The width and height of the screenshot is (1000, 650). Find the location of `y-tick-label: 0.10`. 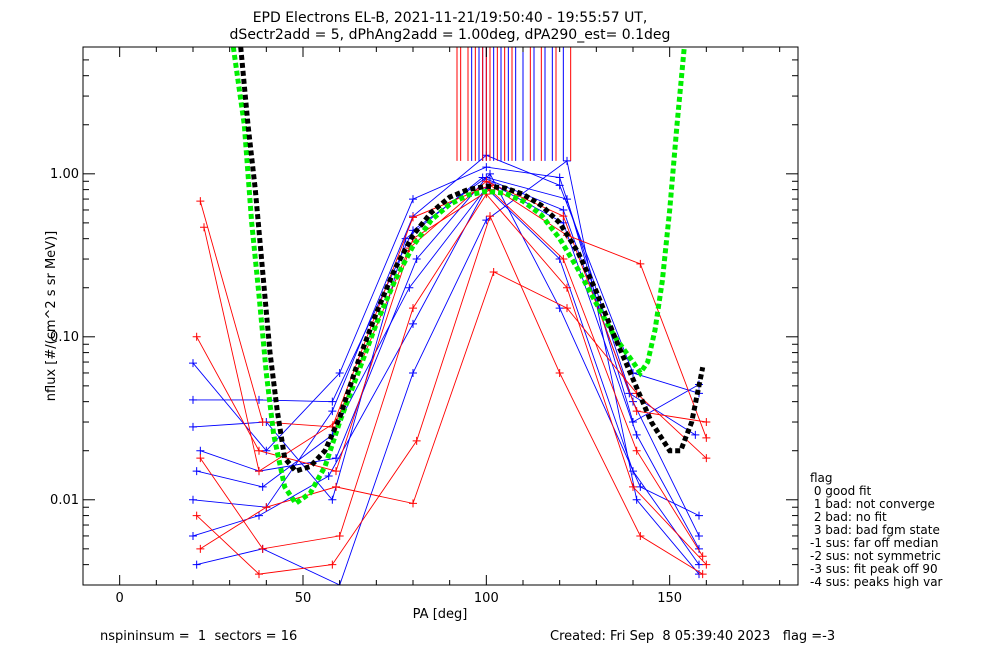

y-tick-label: 0.10 is located at coordinates (64, 337).